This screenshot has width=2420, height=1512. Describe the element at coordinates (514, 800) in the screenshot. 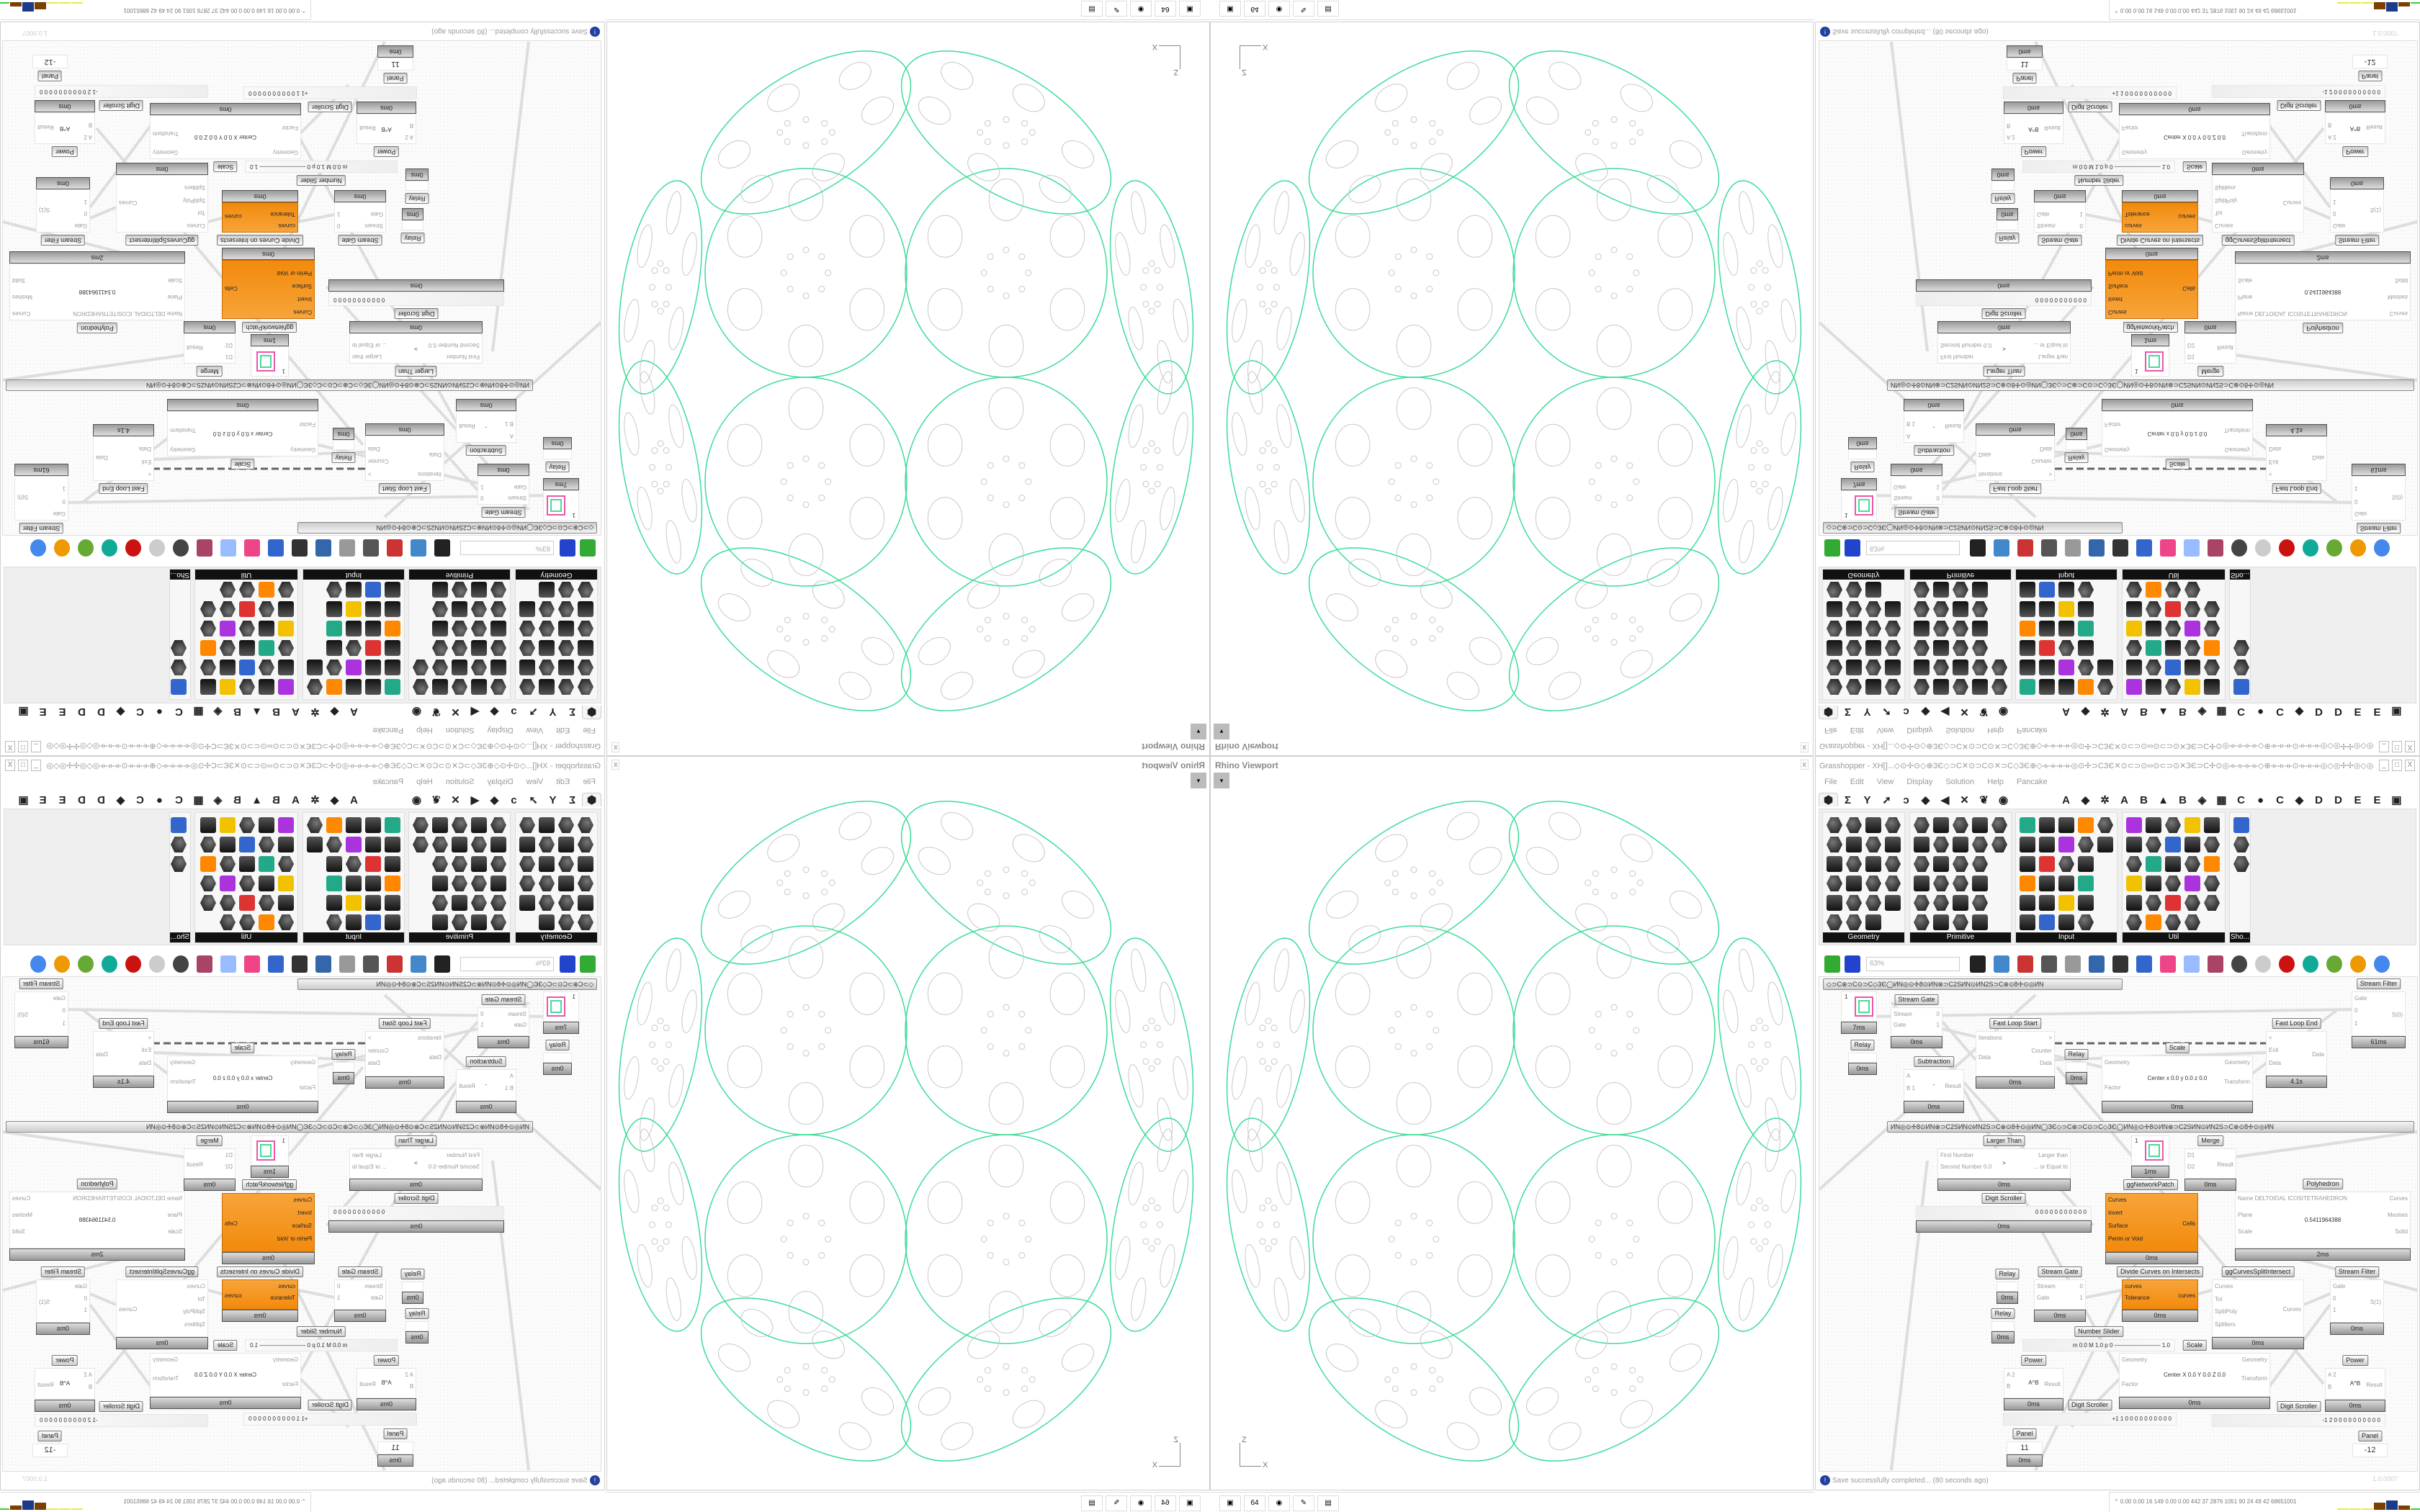

I see `tab-icon: ↄ` at that location.